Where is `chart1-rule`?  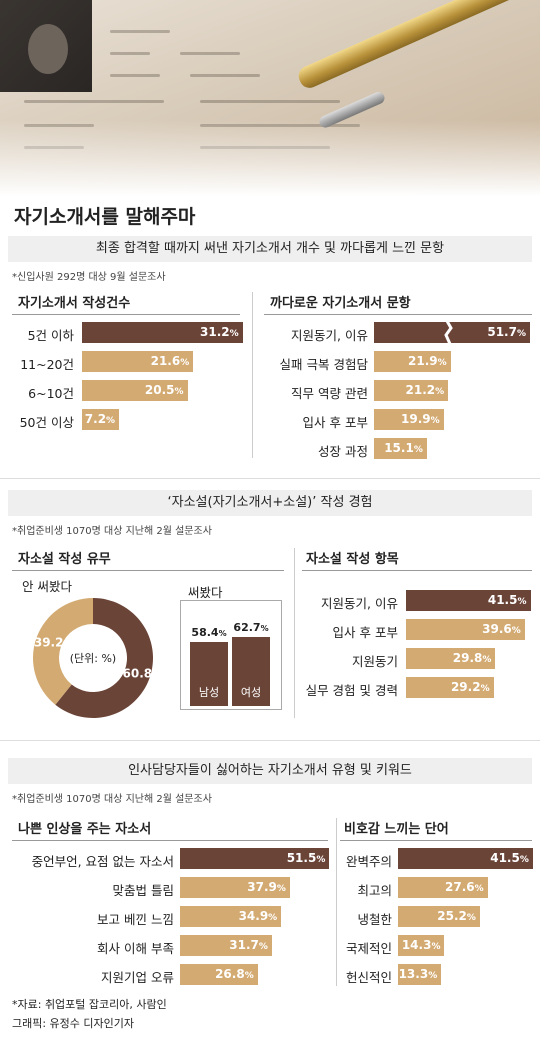 chart1-rule is located at coordinates (126, 314).